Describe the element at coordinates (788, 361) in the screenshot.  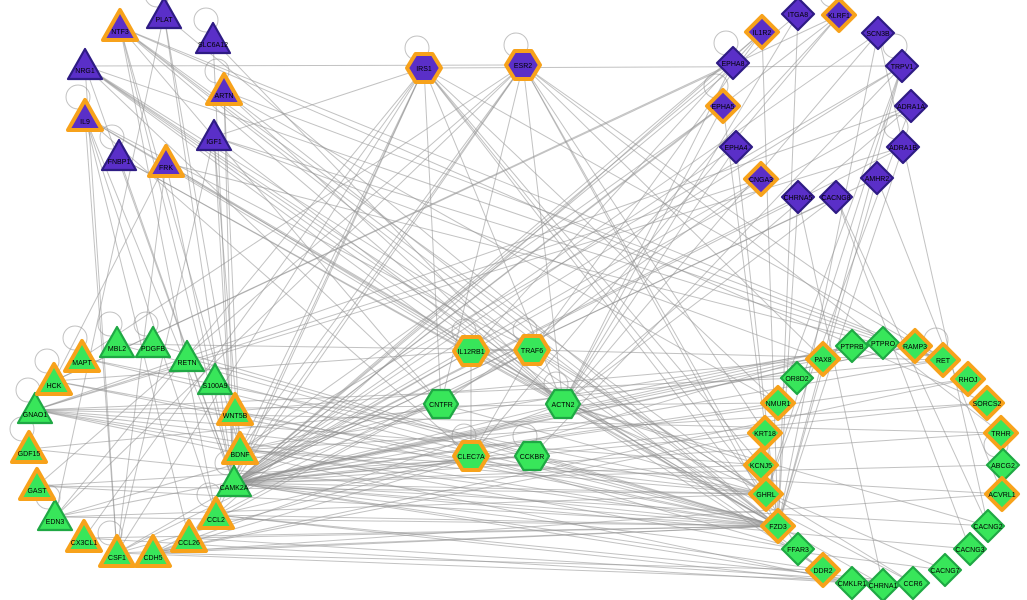
I see `edge-CHRNA5-FZD3` at that location.